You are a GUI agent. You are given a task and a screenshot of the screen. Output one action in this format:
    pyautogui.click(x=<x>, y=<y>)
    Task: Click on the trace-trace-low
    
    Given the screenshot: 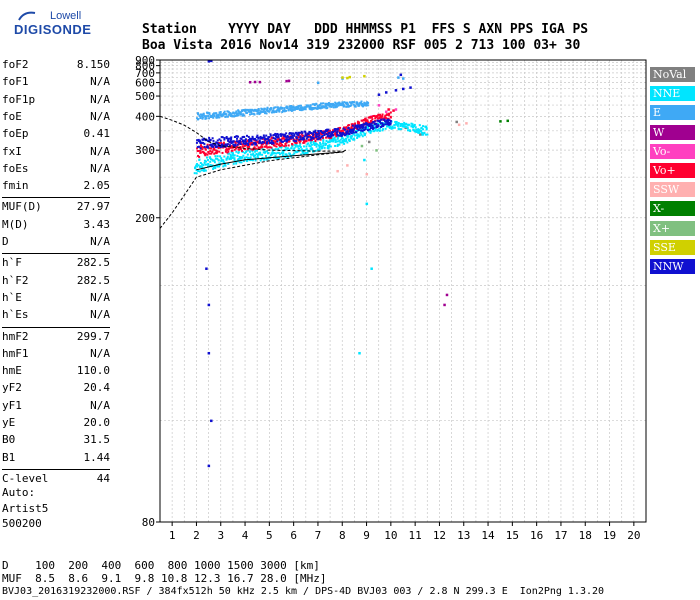 What is the action you would take?
    pyautogui.click(x=271, y=160)
    